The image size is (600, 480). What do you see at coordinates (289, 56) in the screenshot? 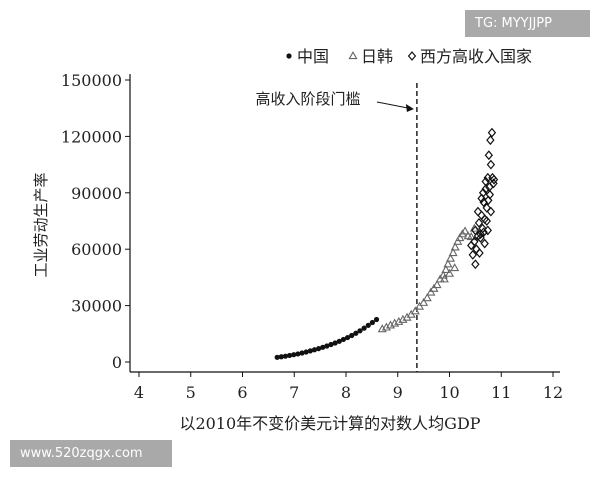
I see `legend-marker-circle` at bounding box center [289, 56].